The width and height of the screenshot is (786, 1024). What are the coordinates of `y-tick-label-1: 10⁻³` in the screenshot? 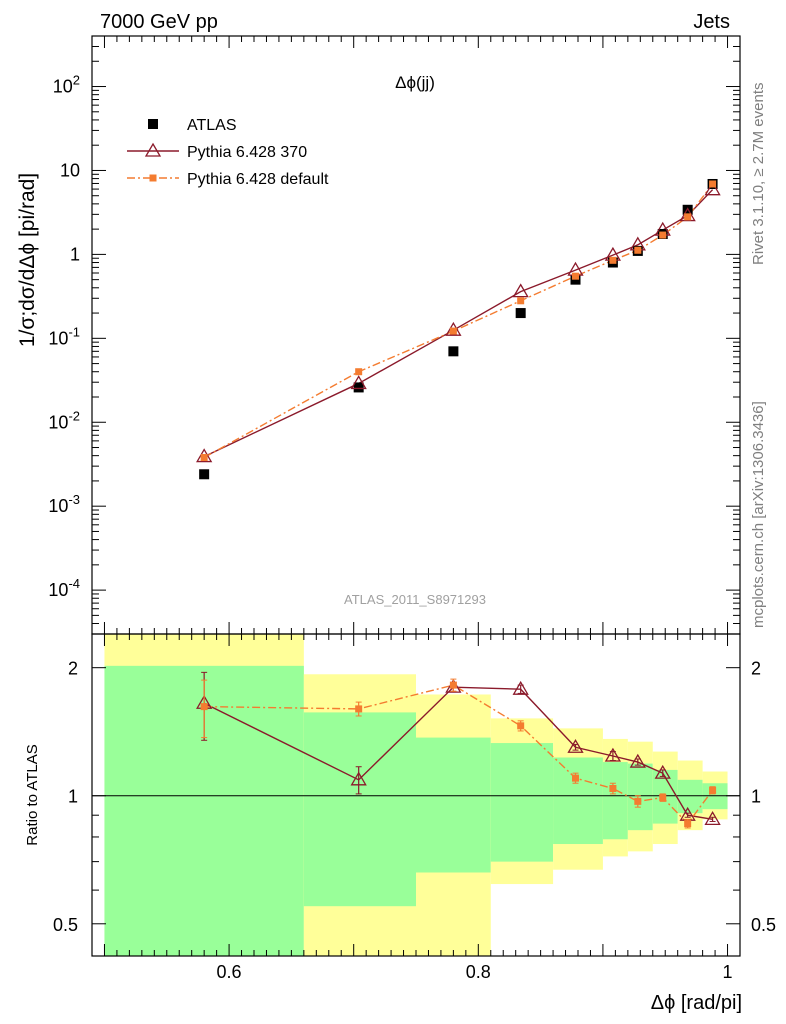 It's located at (64, 504).